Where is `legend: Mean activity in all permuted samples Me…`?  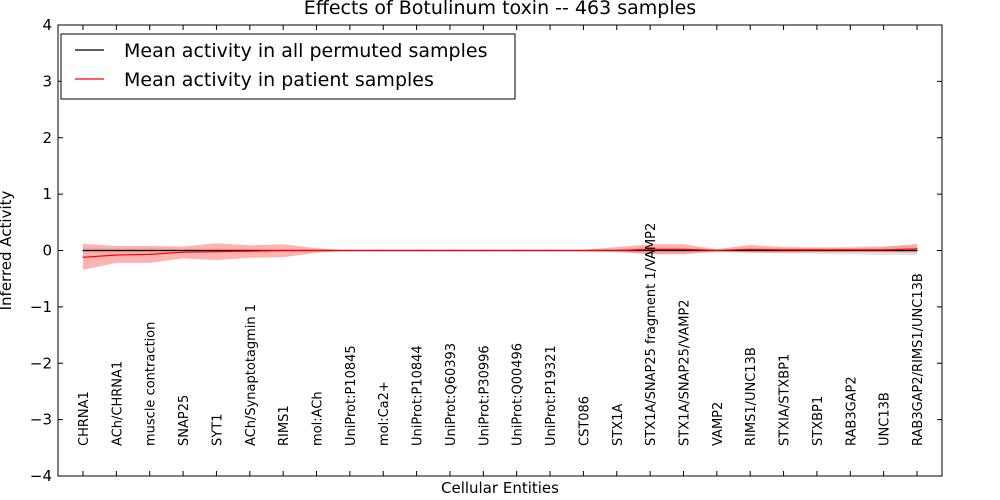
legend: Mean activity in all permuted samples Me… is located at coordinates (288, 66).